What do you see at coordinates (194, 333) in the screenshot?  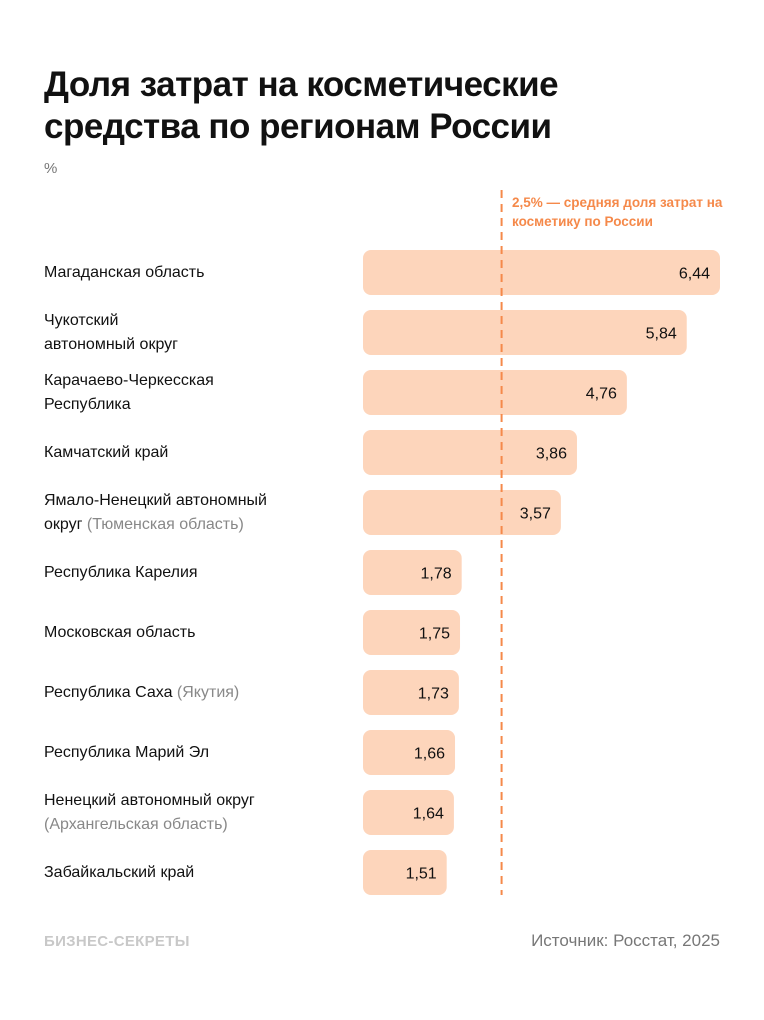 I see `category-label: Чукотский автономный округ` at bounding box center [194, 333].